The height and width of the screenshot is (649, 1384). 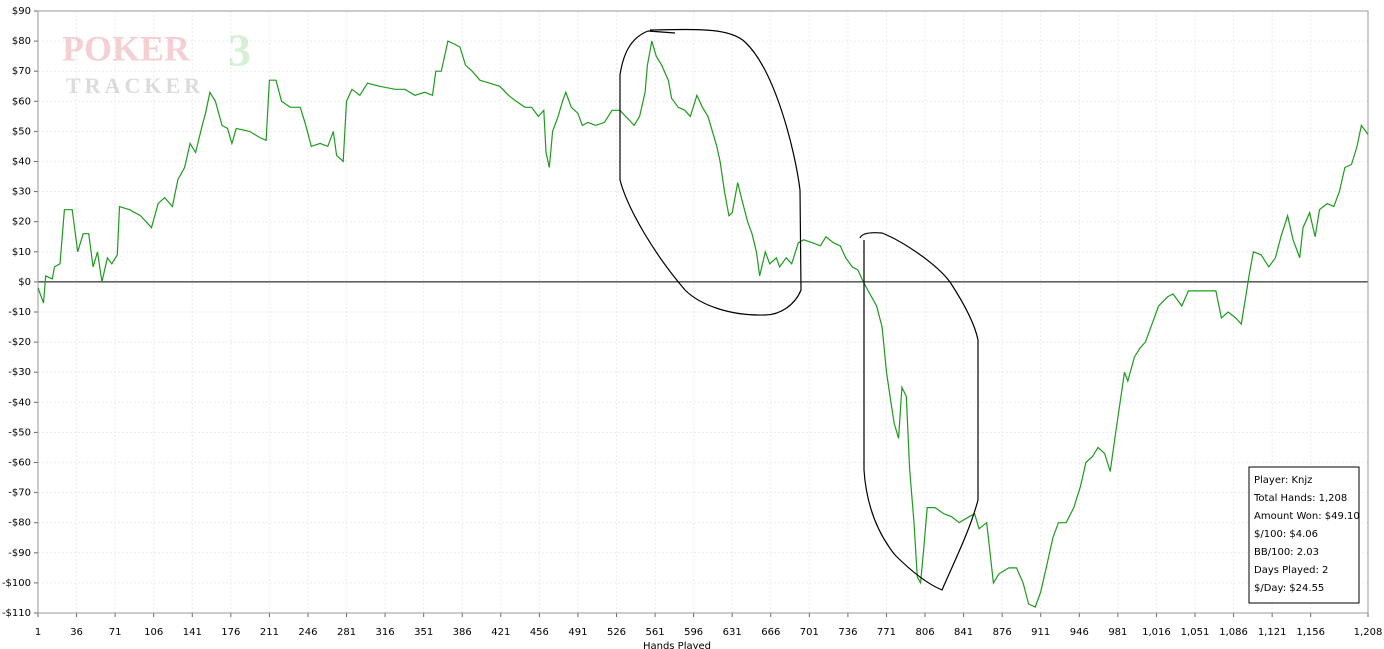 I want to click on x-tick-label: 421, so click(x=500, y=632).